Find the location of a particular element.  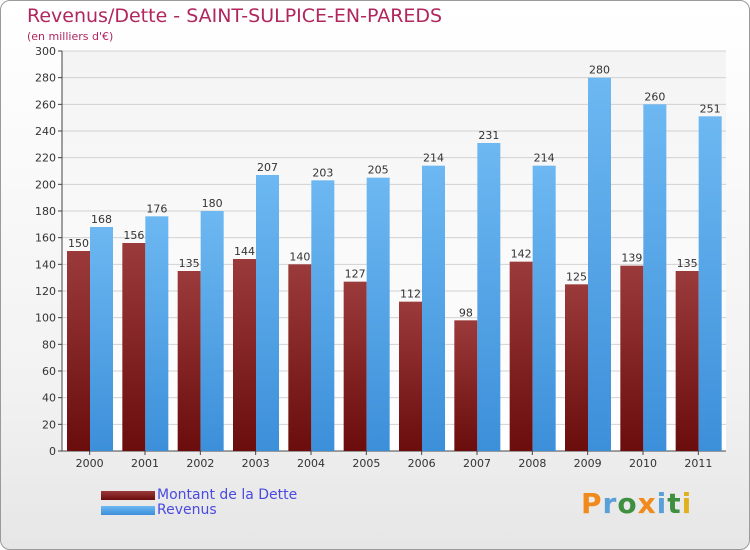

x-tick-label: 2006 is located at coordinates (422, 463).